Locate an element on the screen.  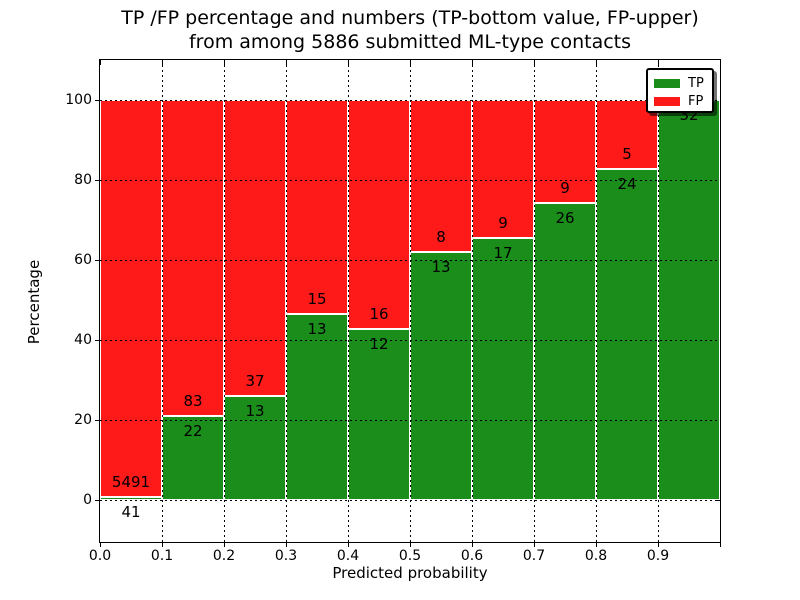
tp-count-label: 22 is located at coordinates (193, 431).